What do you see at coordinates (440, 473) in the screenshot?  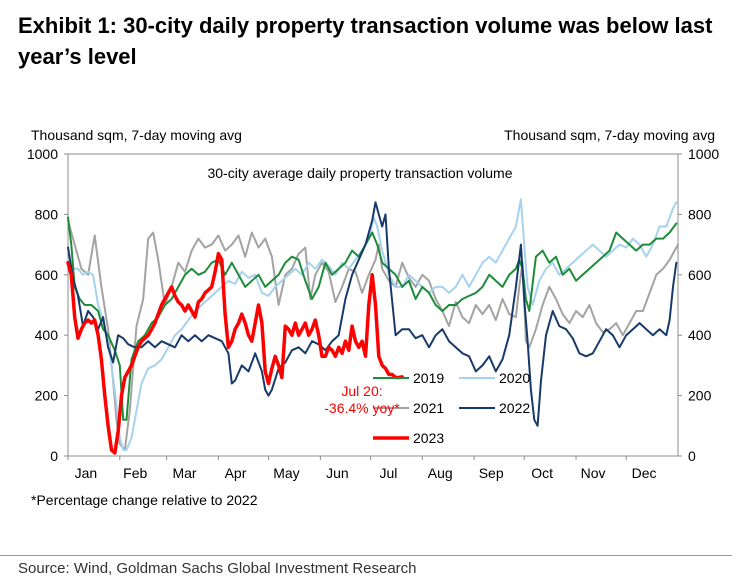 I see `x-tick-label: Aug` at bounding box center [440, 473].